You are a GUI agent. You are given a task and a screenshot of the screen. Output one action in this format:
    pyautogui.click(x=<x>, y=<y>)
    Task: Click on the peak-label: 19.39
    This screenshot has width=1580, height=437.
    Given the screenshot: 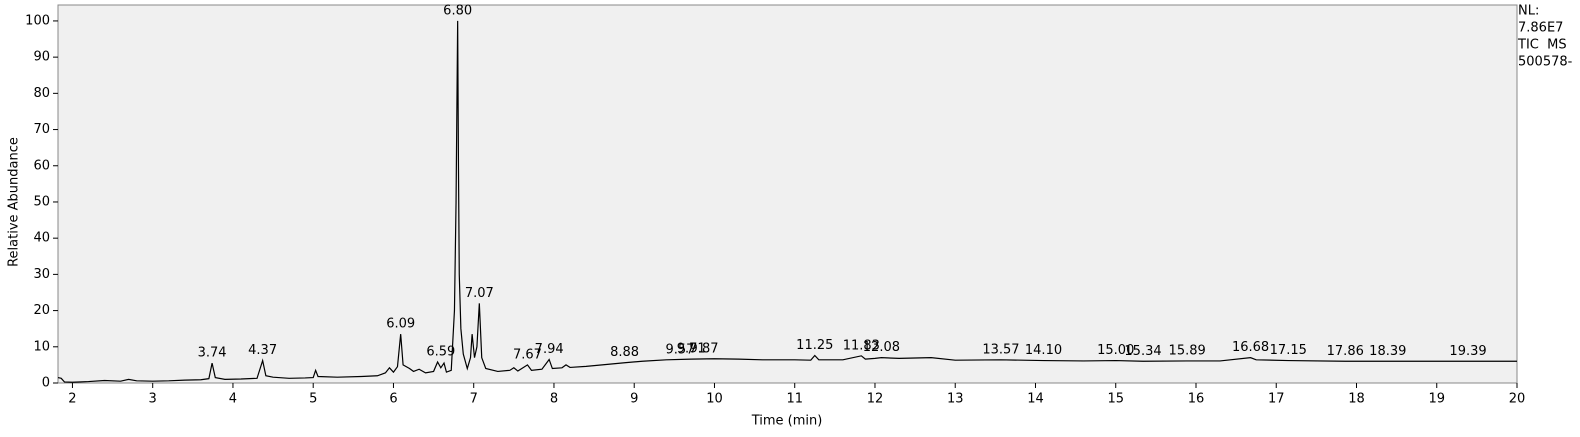 What is the action you would take?
    pyautogui.click(x=1467, y=351)
    